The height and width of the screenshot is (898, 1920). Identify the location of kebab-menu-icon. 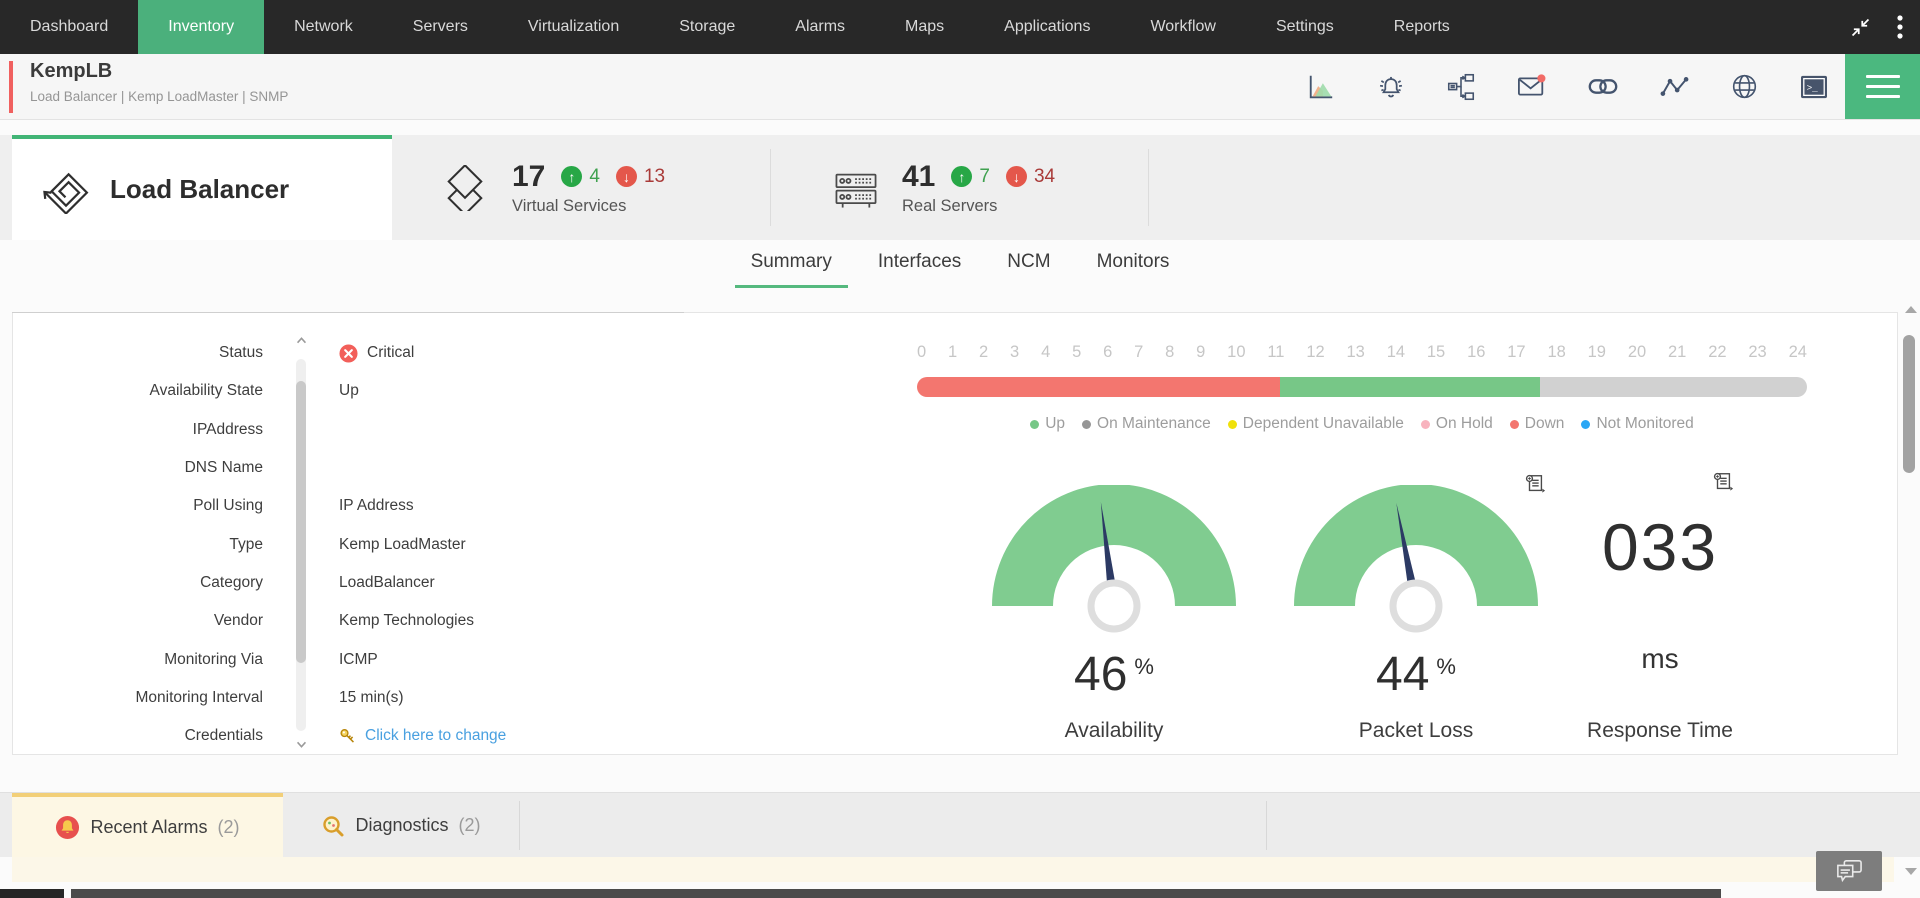
(1900, 27).